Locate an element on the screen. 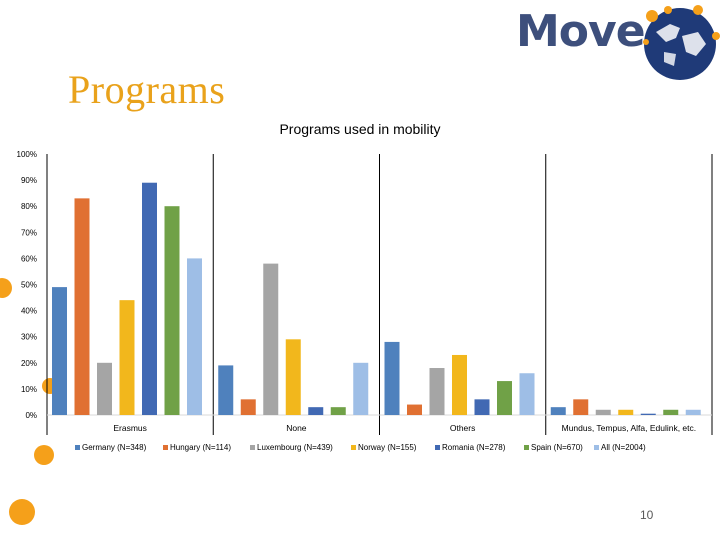 The height and width of the screenshot is (540, 720). page-number: 10 is located at coordinates (647, 515).